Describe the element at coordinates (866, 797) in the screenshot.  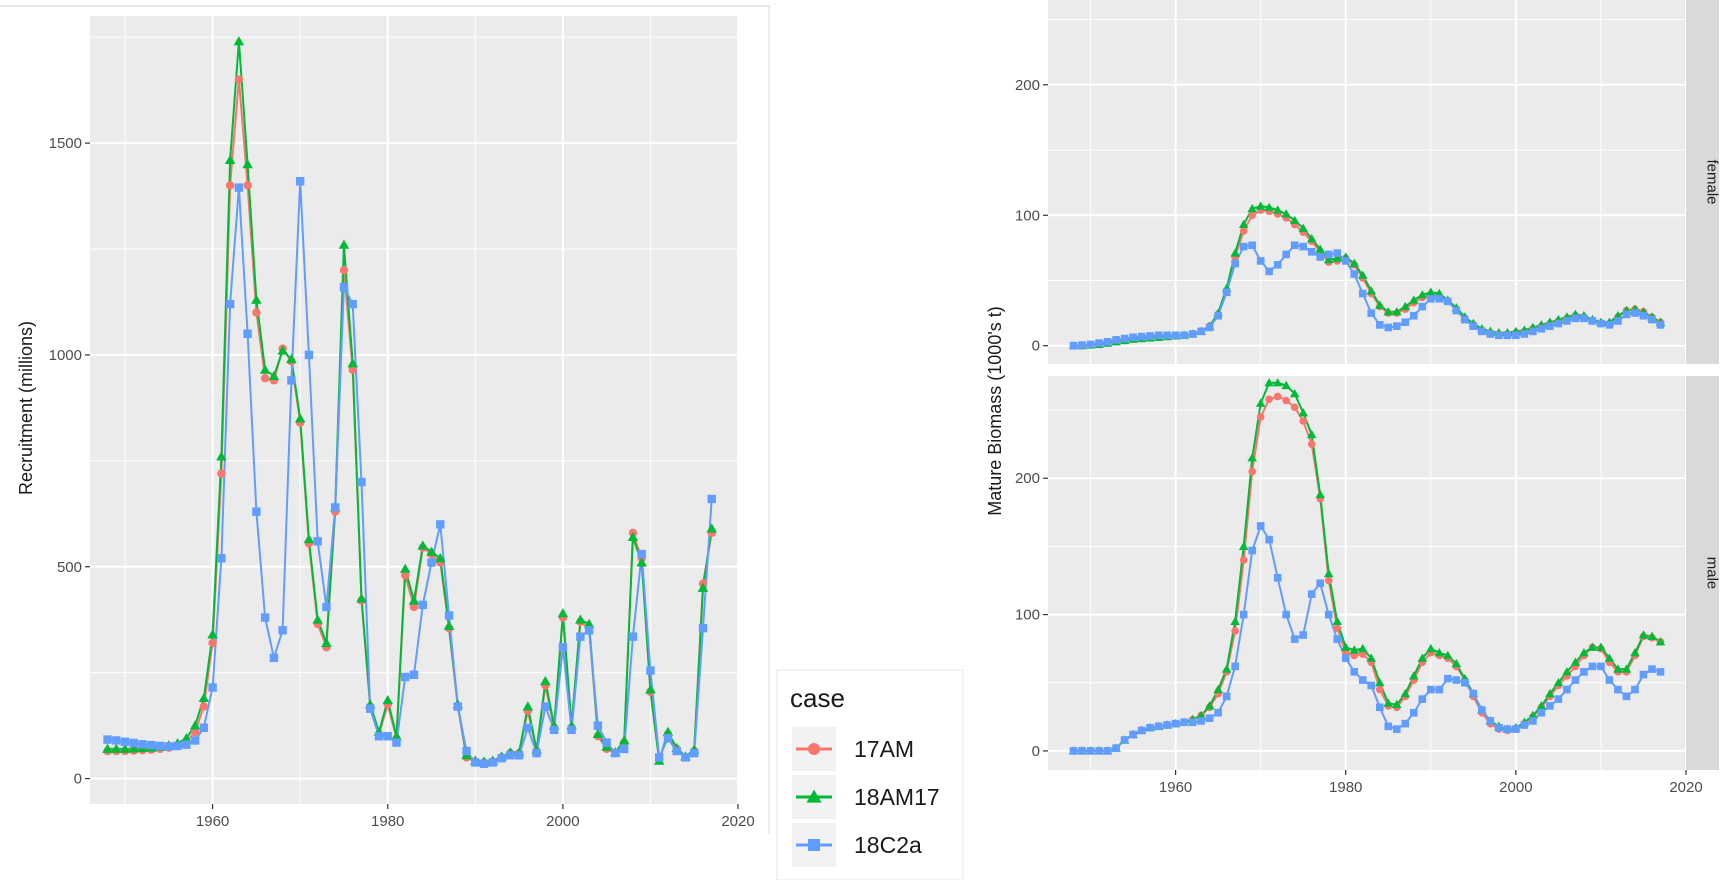
I see `legend-items: 17AM 18AM17 18C2a` at that location.